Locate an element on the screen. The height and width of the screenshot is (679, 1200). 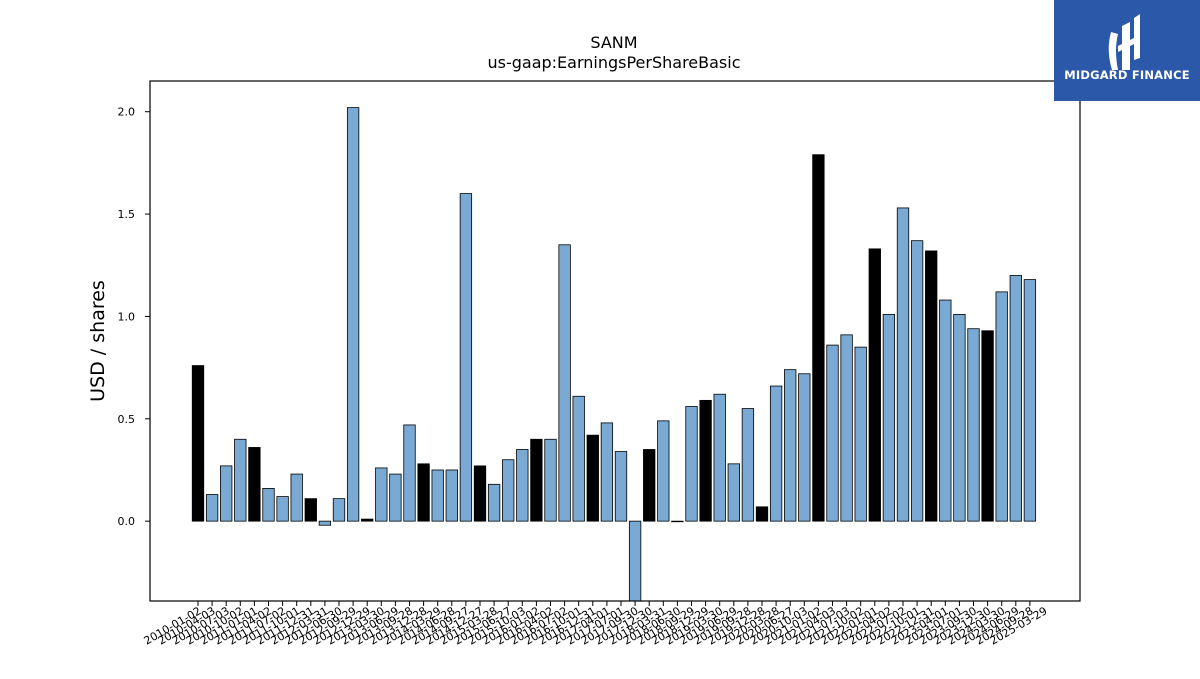
y-tick-label: 0.5 is located at coordinates (127, 419).